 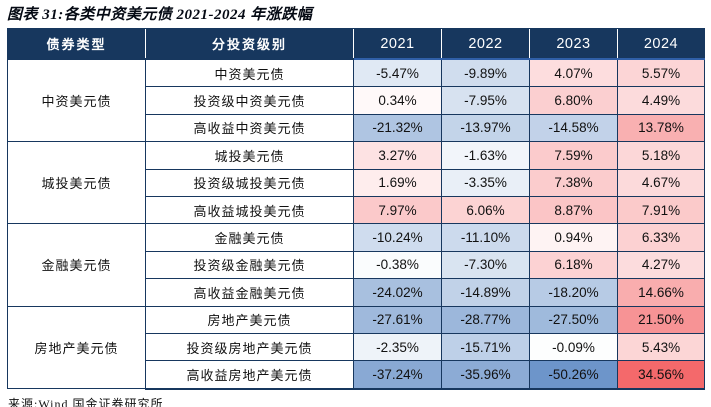 What do you see at coordinates (249, 210) in the screenshot?
I see `row-label-cell: 高收益城投美元债` at bounding box center [249, 210].